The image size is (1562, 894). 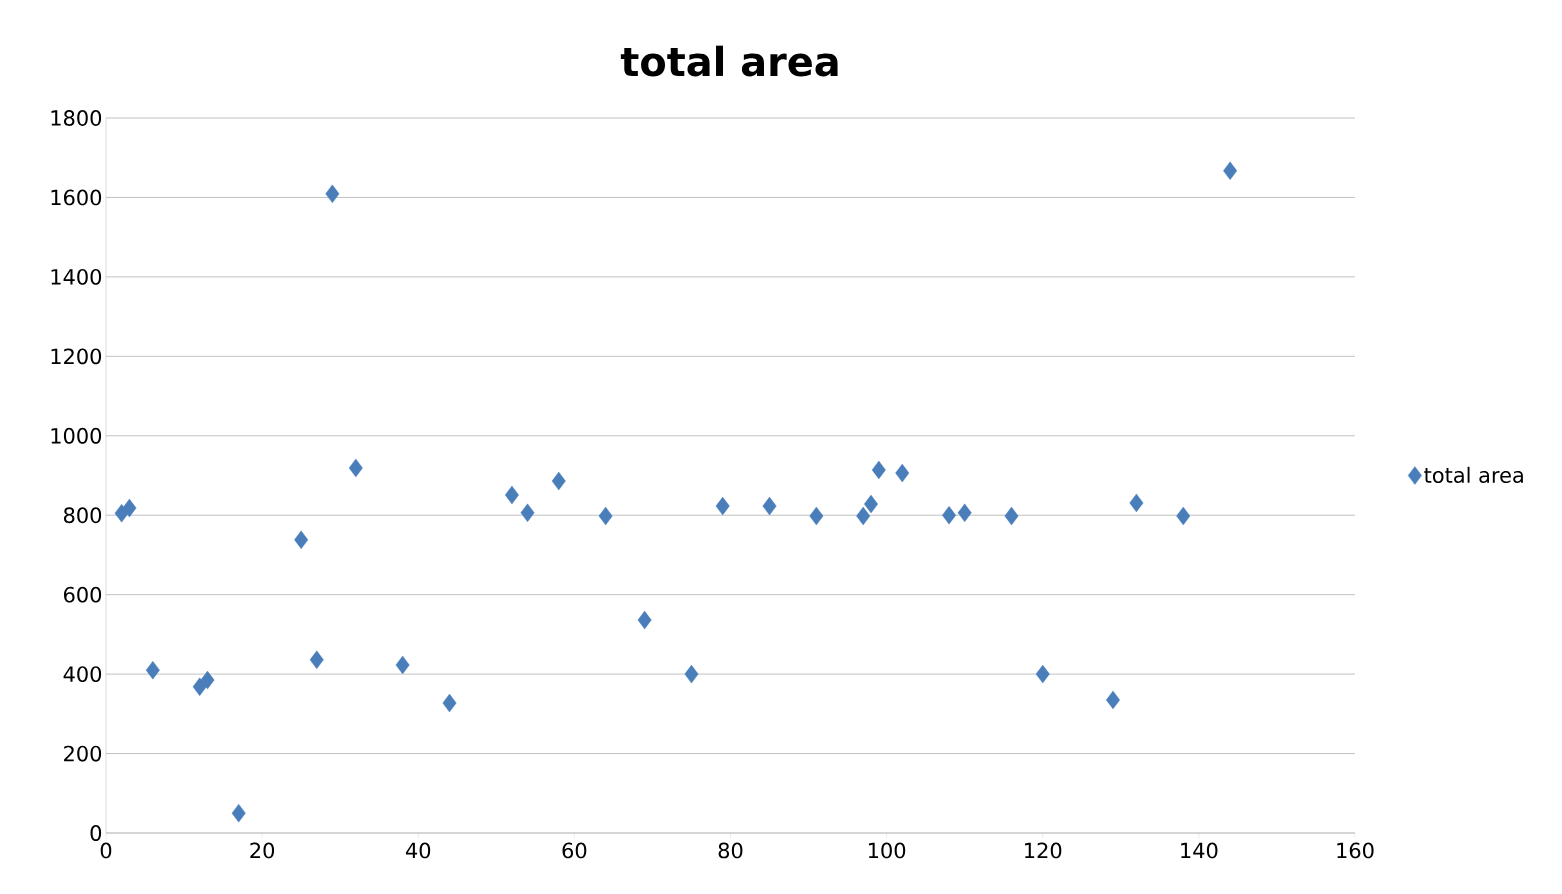 I want to click on y-tick-label: 400, so click(x=82, y=674).